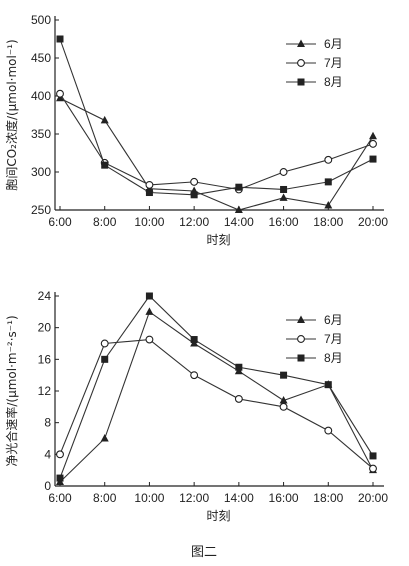 This screenshot has height=566, width=409. Describe the element at coordinates (41, 134) in the screenshot. I see `y-tick-label: 350` at that location.